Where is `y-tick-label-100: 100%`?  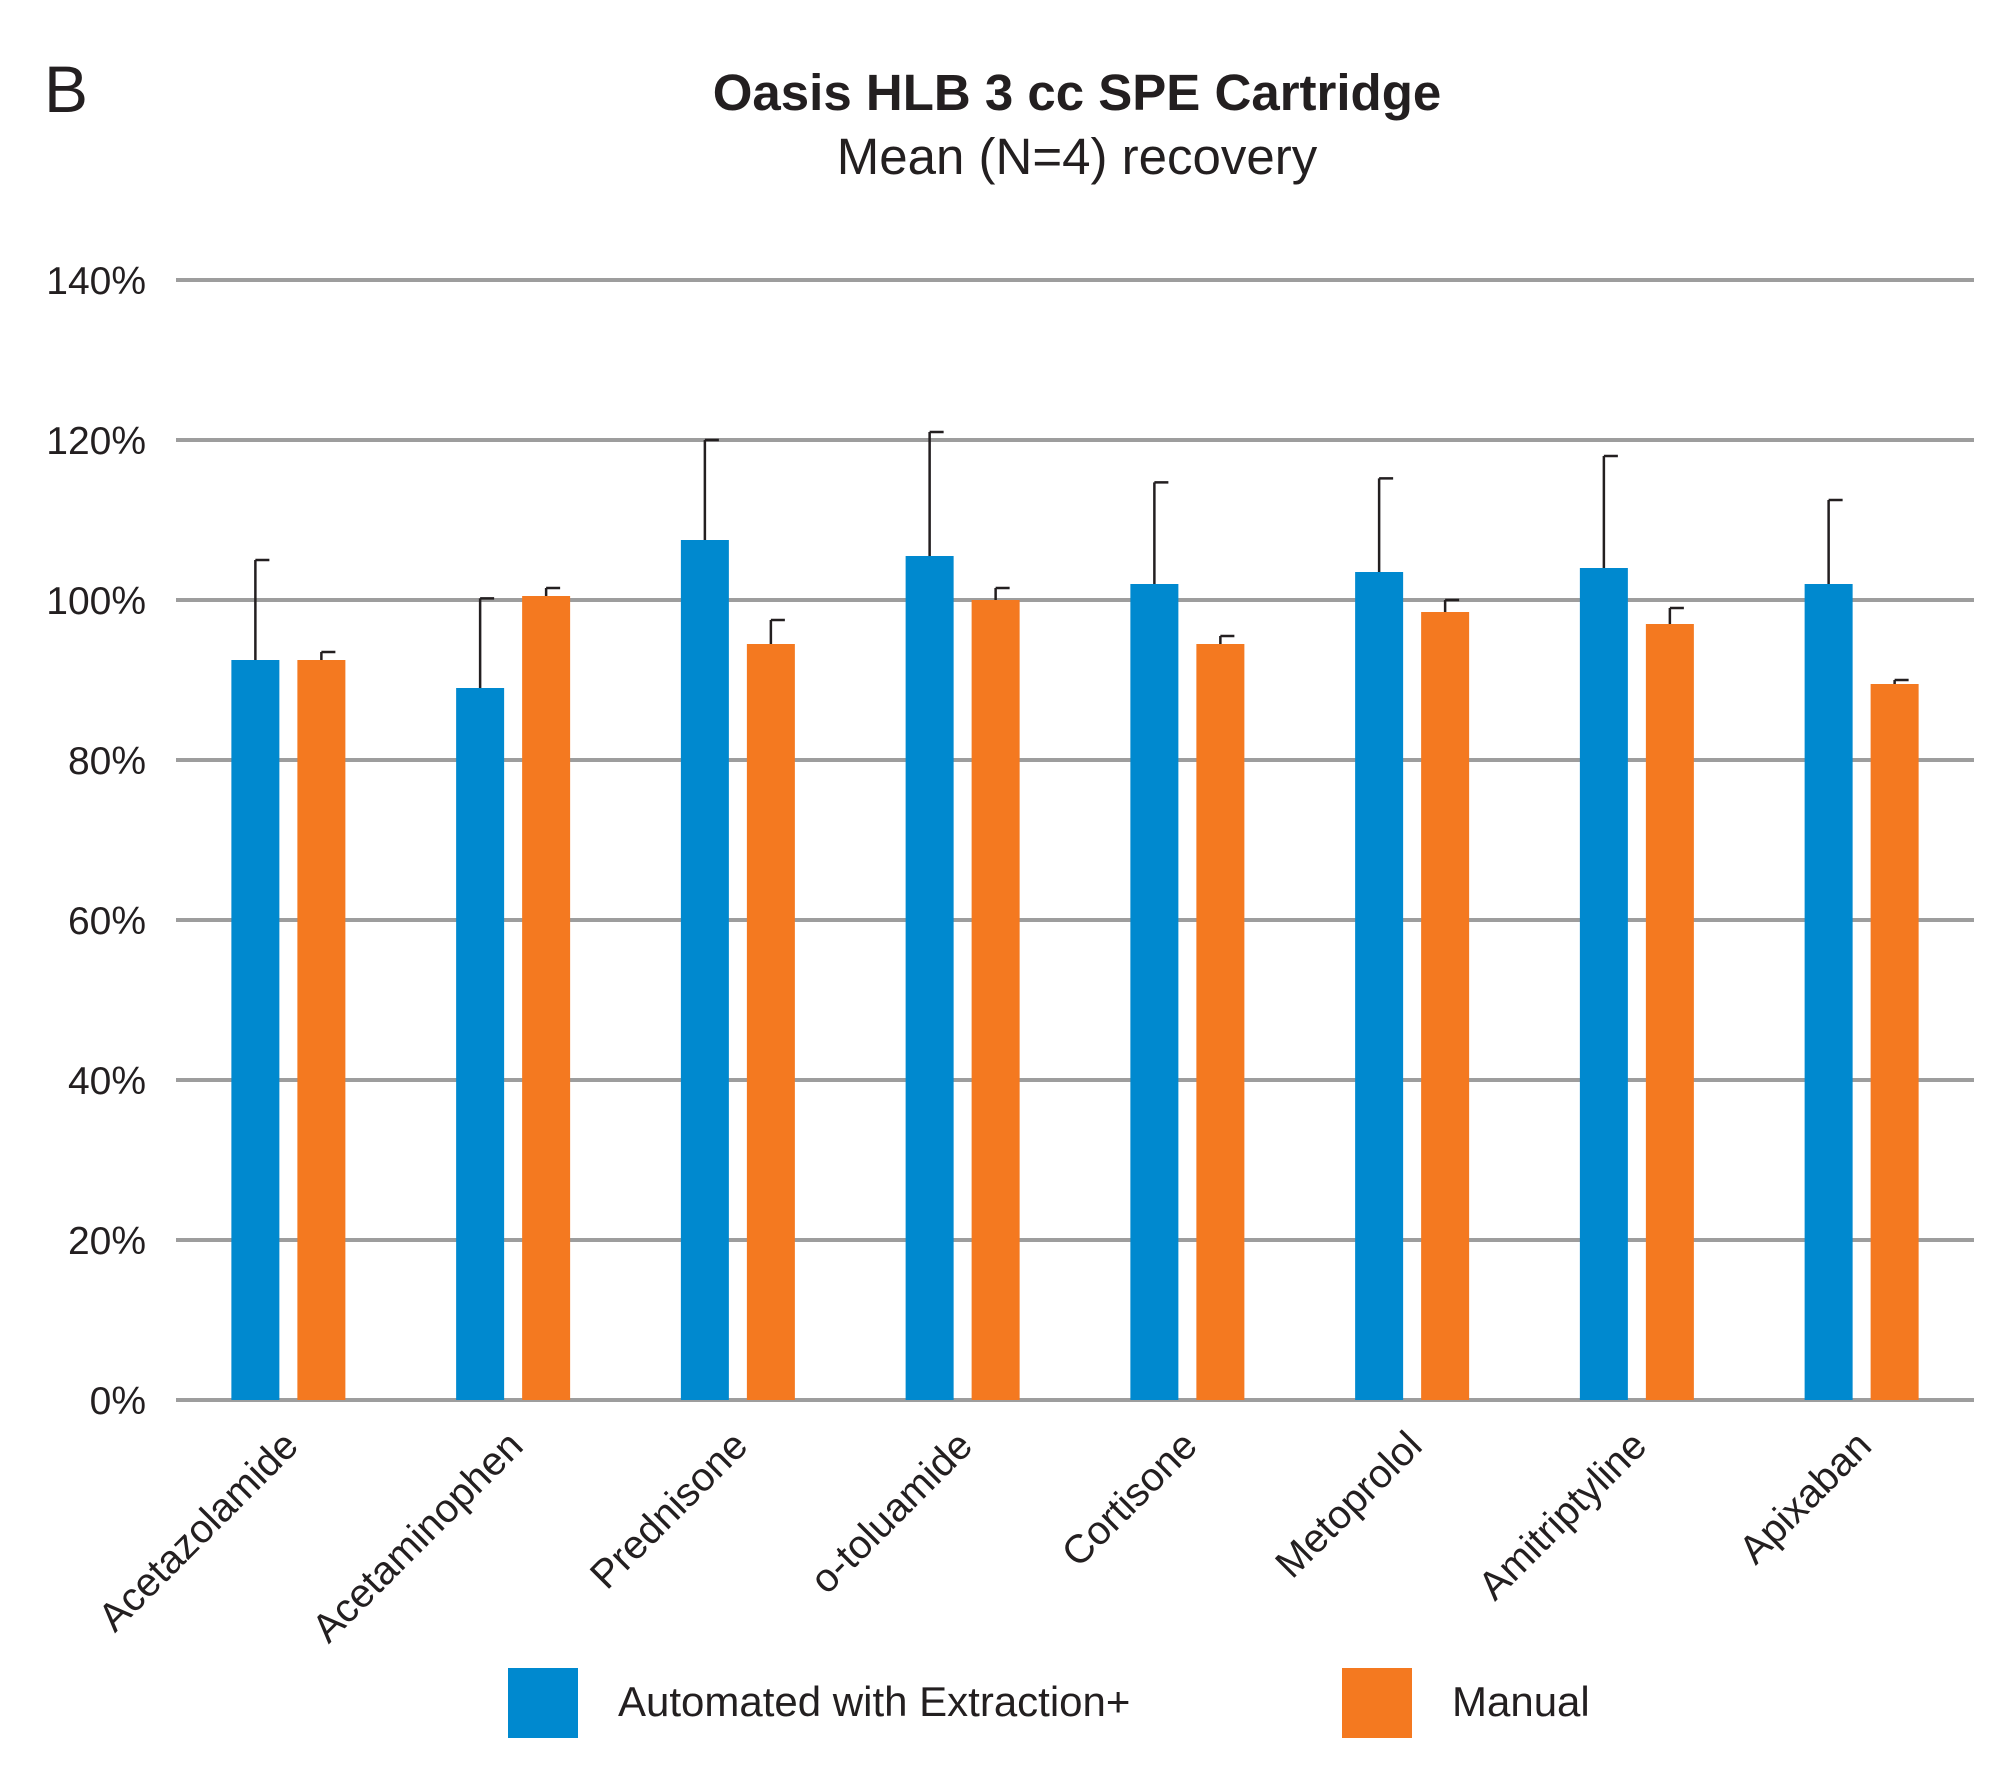
y-tick-label-100: 100% is located at coordinates (96, 601).